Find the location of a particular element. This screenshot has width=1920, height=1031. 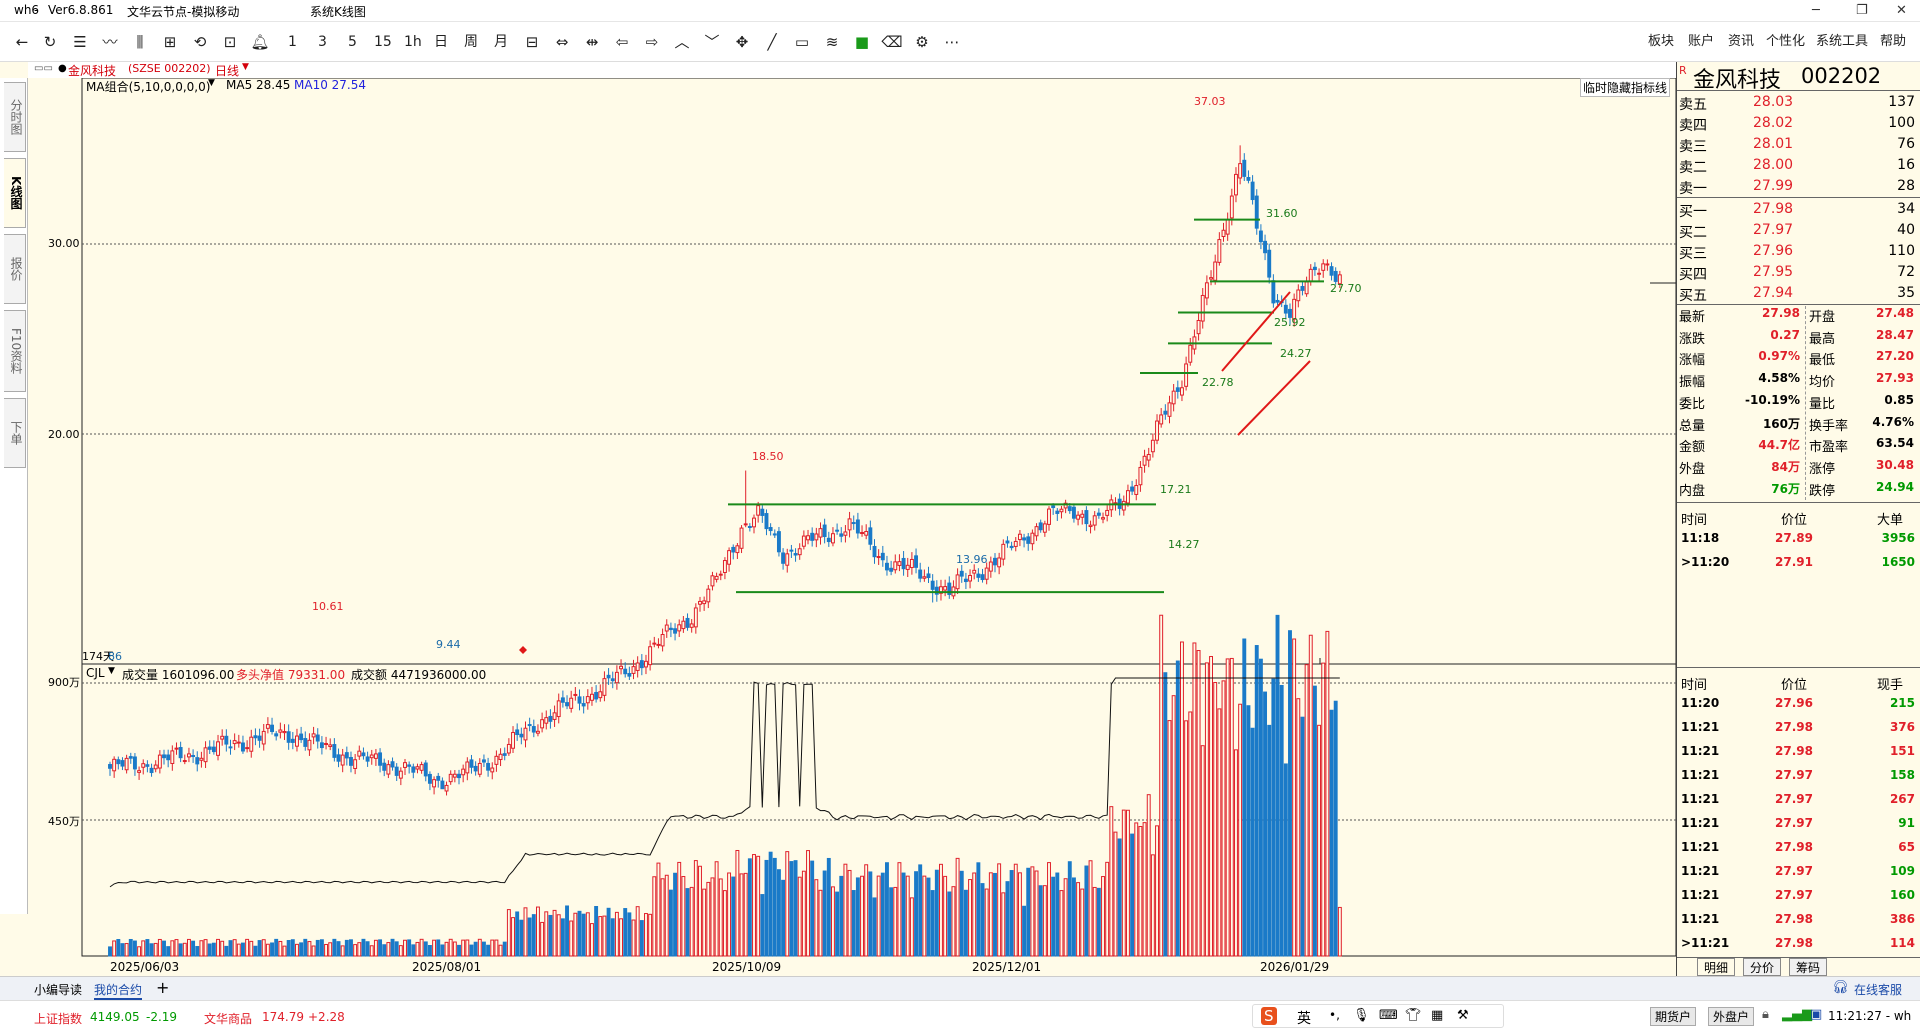

period-15m: 15 is located at coordinates (383, 42).